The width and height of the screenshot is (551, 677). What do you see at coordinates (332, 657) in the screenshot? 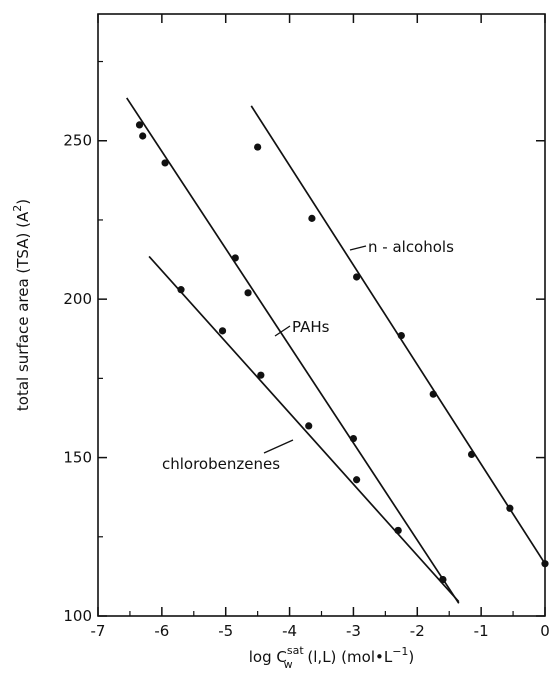
I see `x-axis-title: log Csat w (l,L) (mol•L−1)` at bounding box center [332, 657].